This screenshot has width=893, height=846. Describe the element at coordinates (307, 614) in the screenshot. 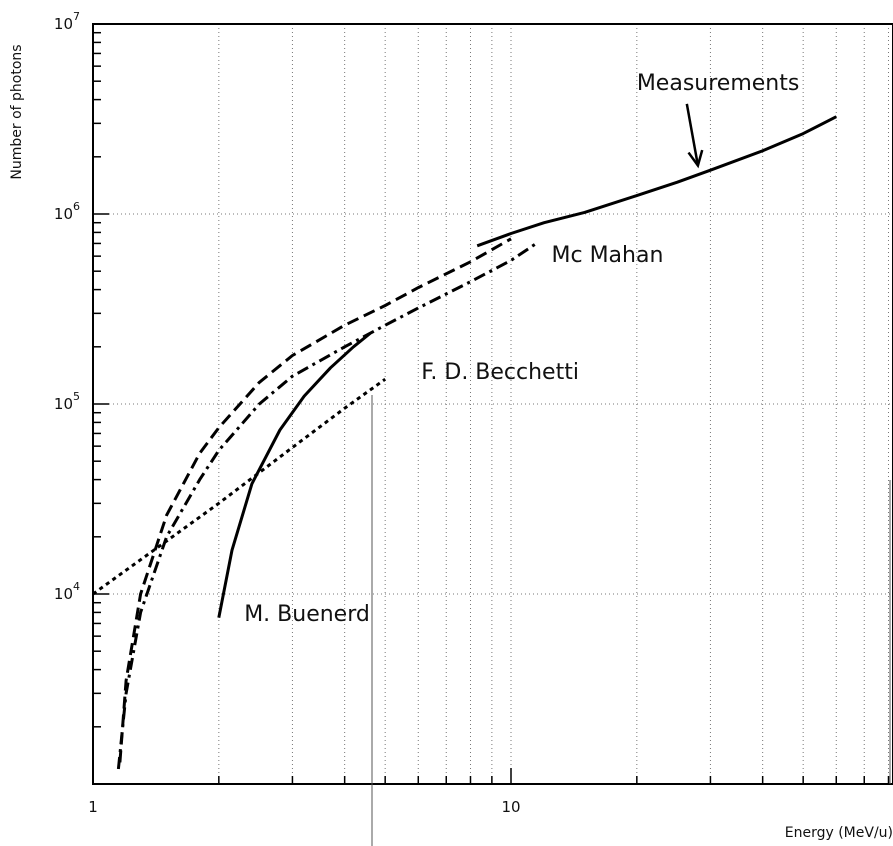

I see `annotation-m-buenerd: M. Buenerd` at that location.